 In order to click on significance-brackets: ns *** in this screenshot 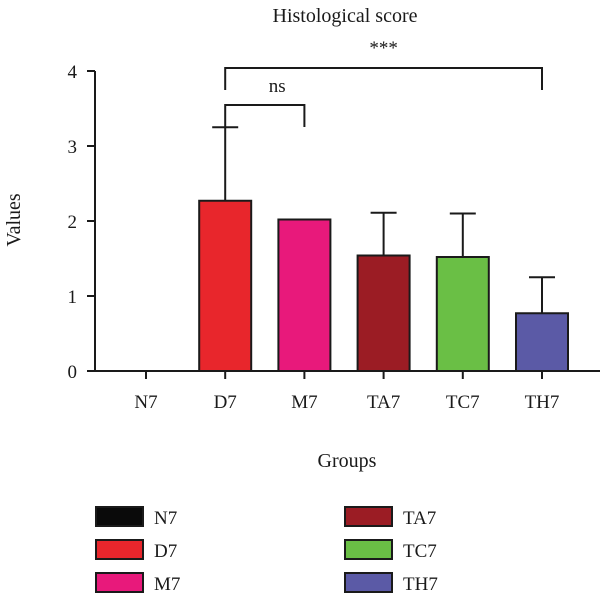, I will do `click(383, 82)`.